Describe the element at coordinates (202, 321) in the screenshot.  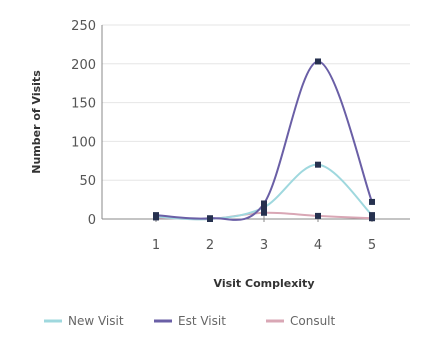
I see `legend-label: Est Visit` at that location.